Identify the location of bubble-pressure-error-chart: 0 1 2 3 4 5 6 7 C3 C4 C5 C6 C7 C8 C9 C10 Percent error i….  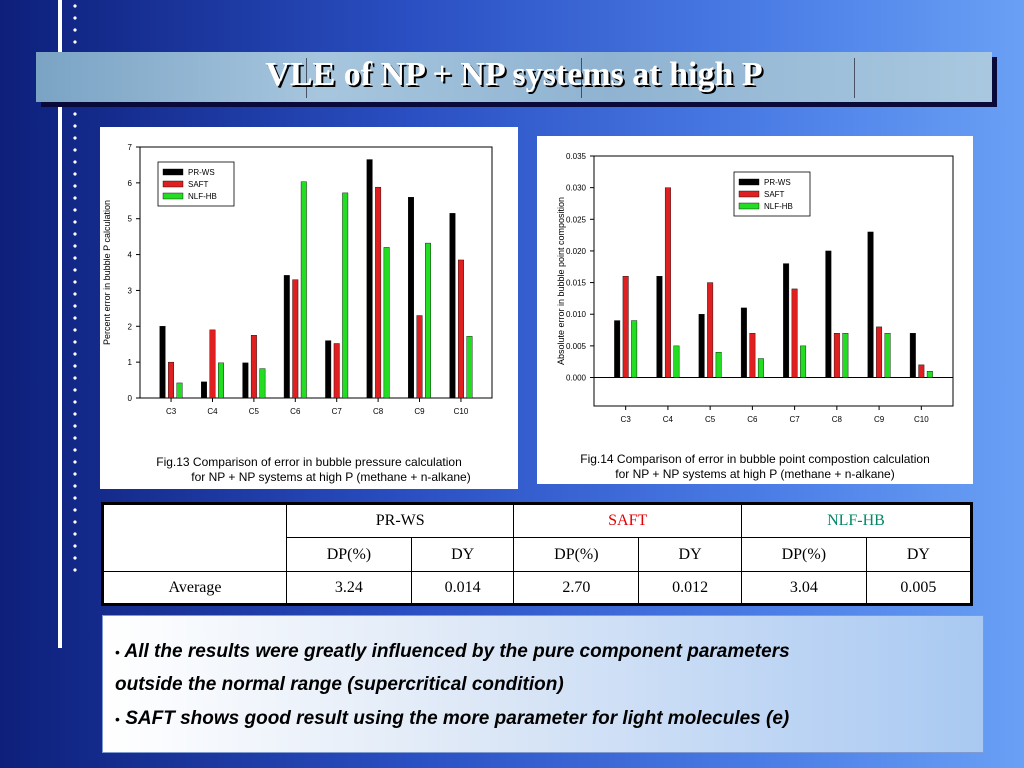
(297, 279).